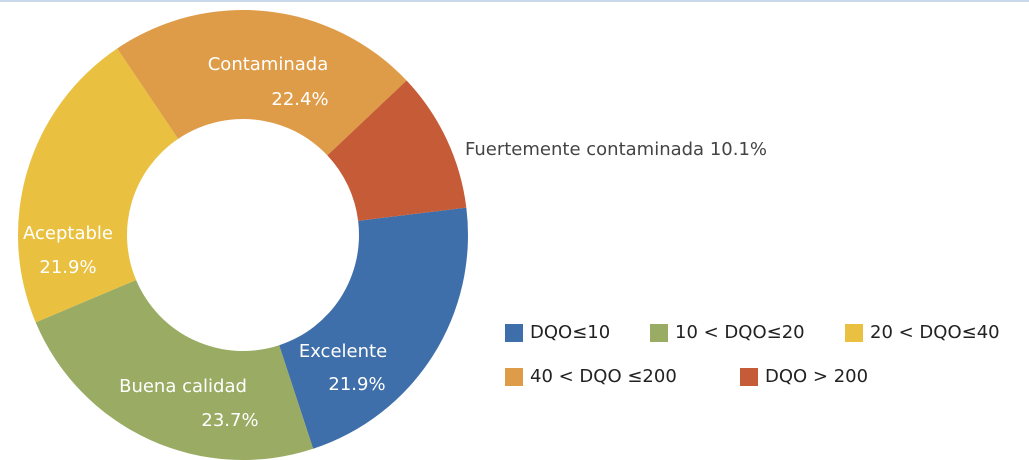 The width and height of the screenshot is (1029, 460). Describe the element at coordinates (935, 332) in the screenshot. I see `legend-label: 20 < DQO≤40` at that location.